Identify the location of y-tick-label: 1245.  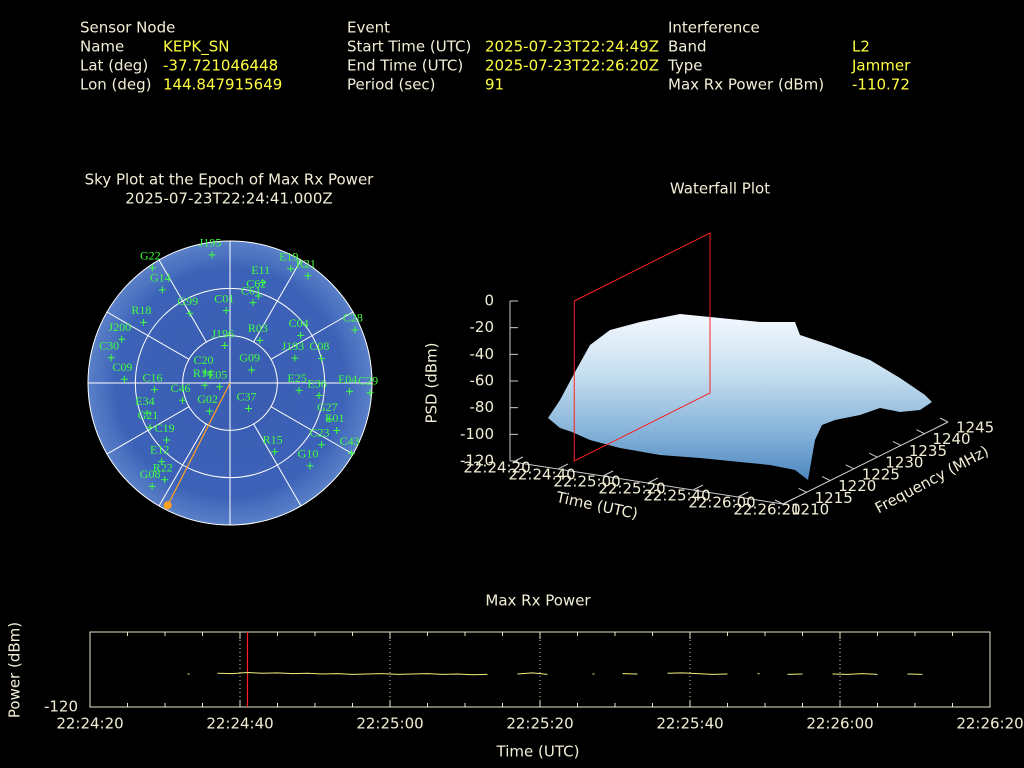
(975, 428).